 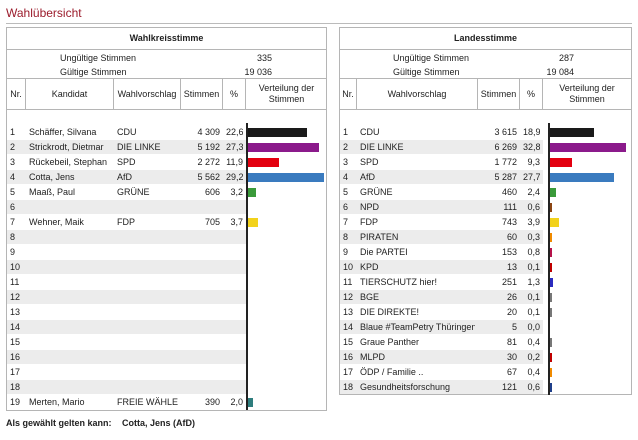 What do you see at coordinates (505, 132) in the screenshot?
I see `cell-stimmen: 3 615` at bounding box center [505, 132].